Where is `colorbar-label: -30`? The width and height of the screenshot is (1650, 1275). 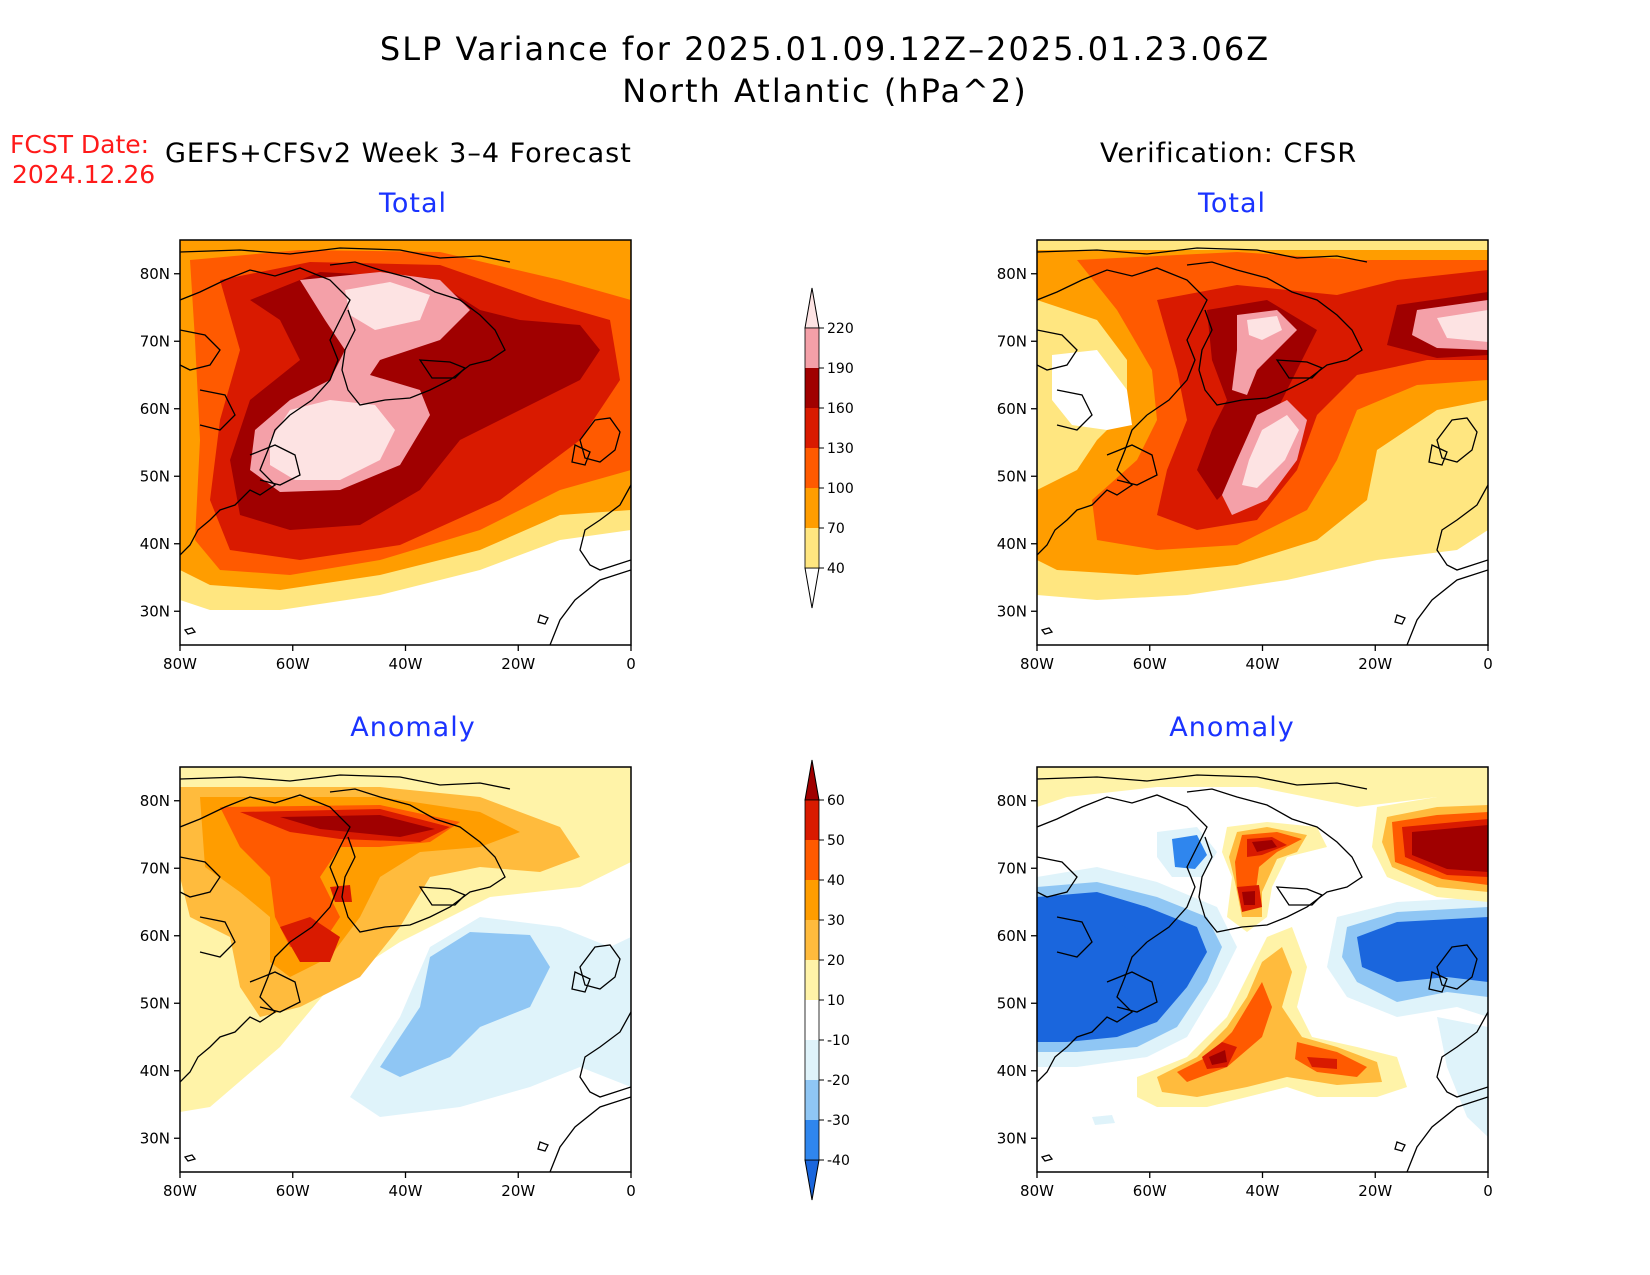
colorbar-label: -30 is located at coordinates (838, 1121).